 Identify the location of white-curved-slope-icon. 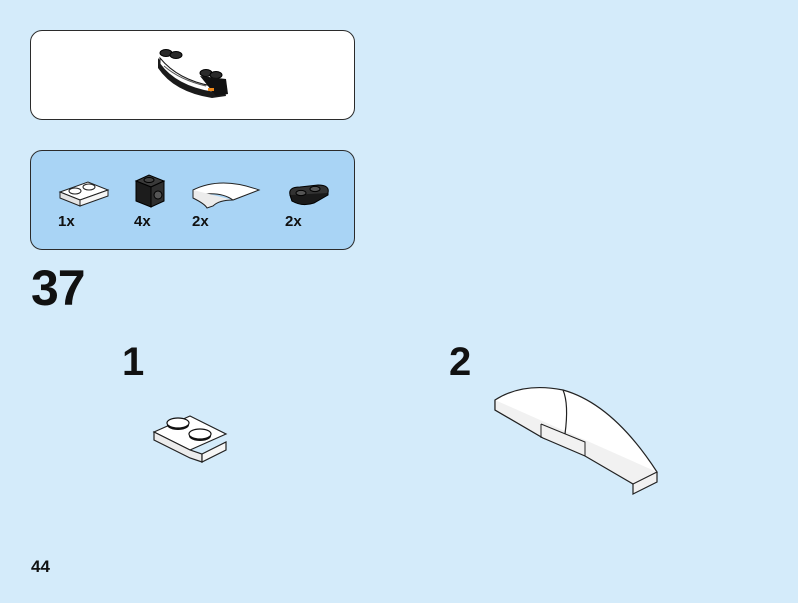
(226, 195).